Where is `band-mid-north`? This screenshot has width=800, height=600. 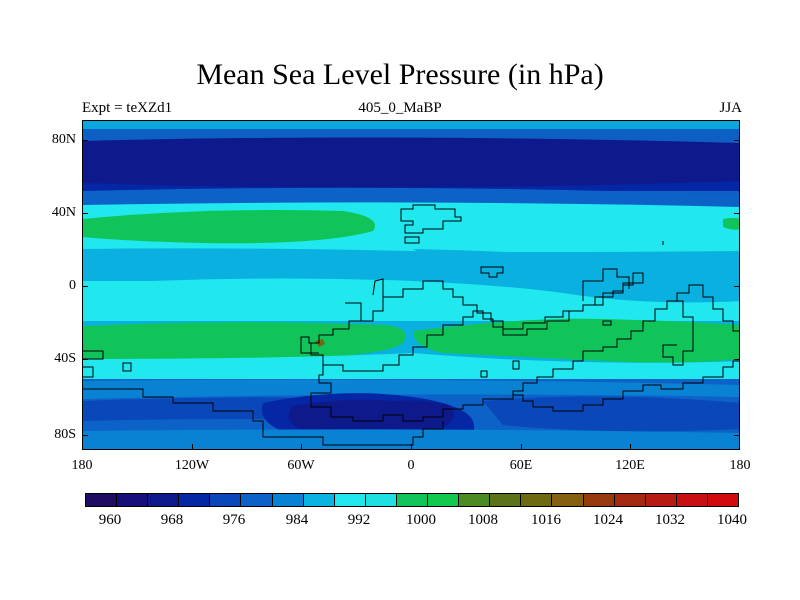 band-mid-north is located at coordinates (411, 197).